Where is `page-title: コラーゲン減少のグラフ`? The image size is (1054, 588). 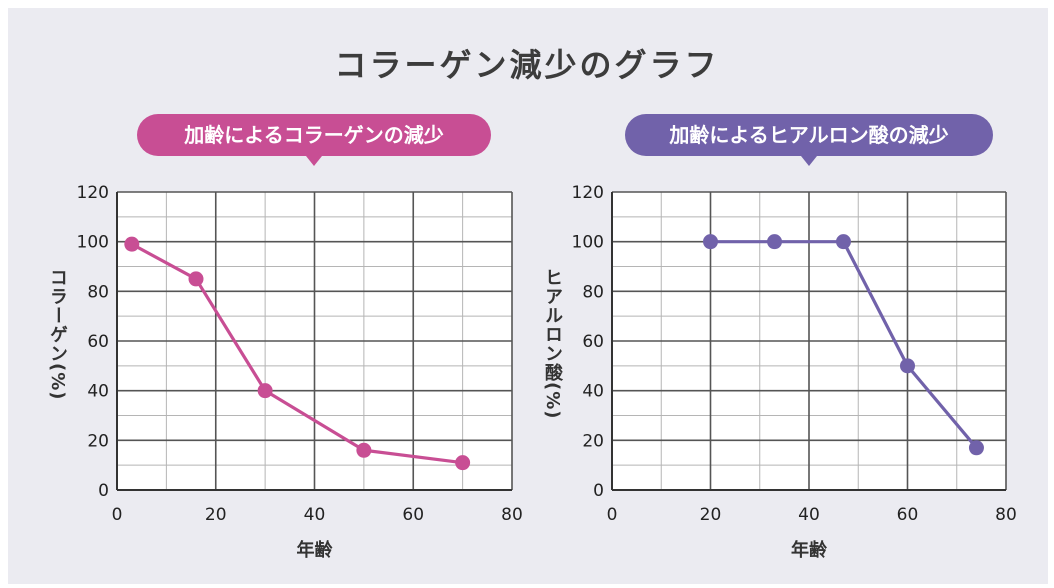
page-title: コラーゲン減少のグラフ is located at coordinates (527, 65).